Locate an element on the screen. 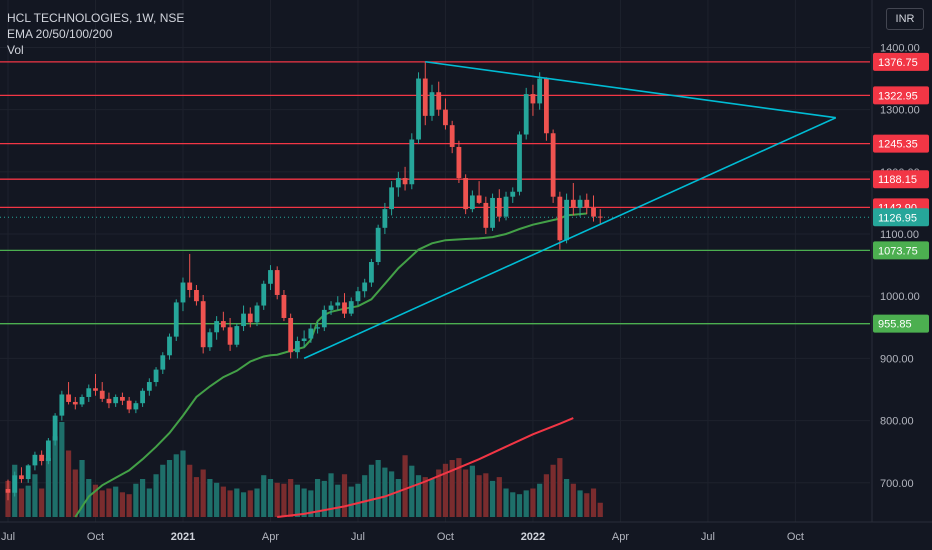 This screenshot has width=932, height=550. symbol-title: HCL TECHNOLOGIES, 1W, NSE is located at coordinates (96, 18).